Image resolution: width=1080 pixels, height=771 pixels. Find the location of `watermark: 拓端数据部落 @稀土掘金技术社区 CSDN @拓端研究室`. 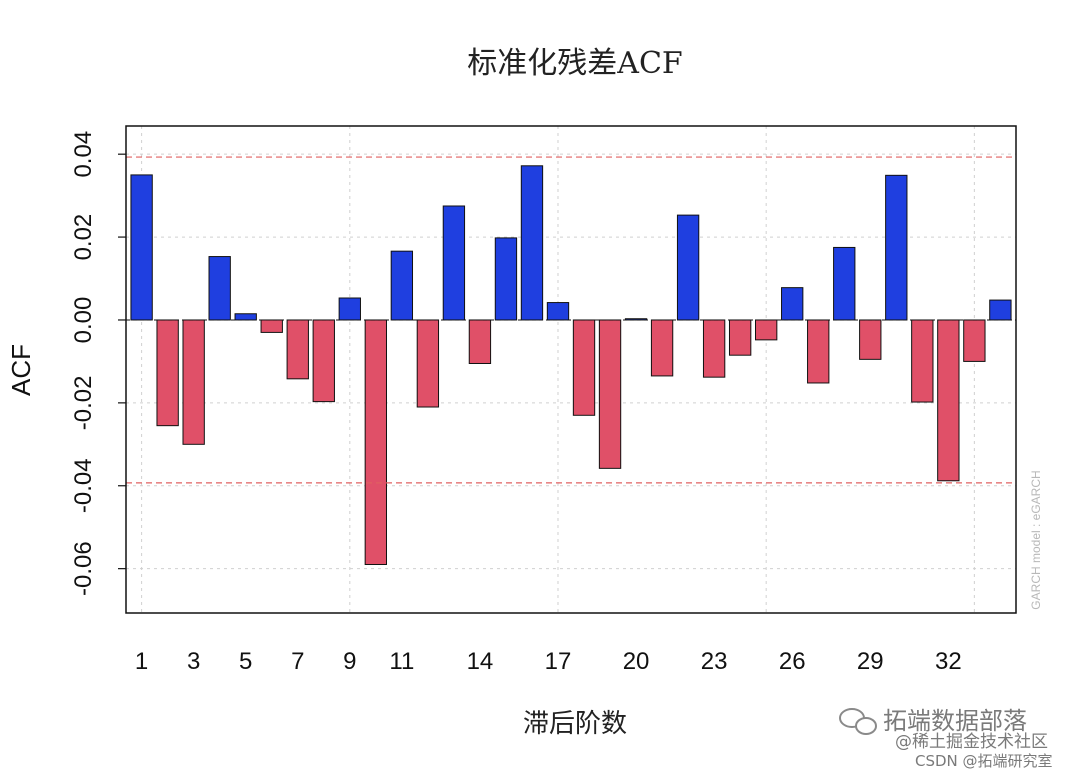

watermark: 拓端数据部落 @稀土掘金技术社区 CSDN @拓端研究室 is located at coordinates (946, 738).